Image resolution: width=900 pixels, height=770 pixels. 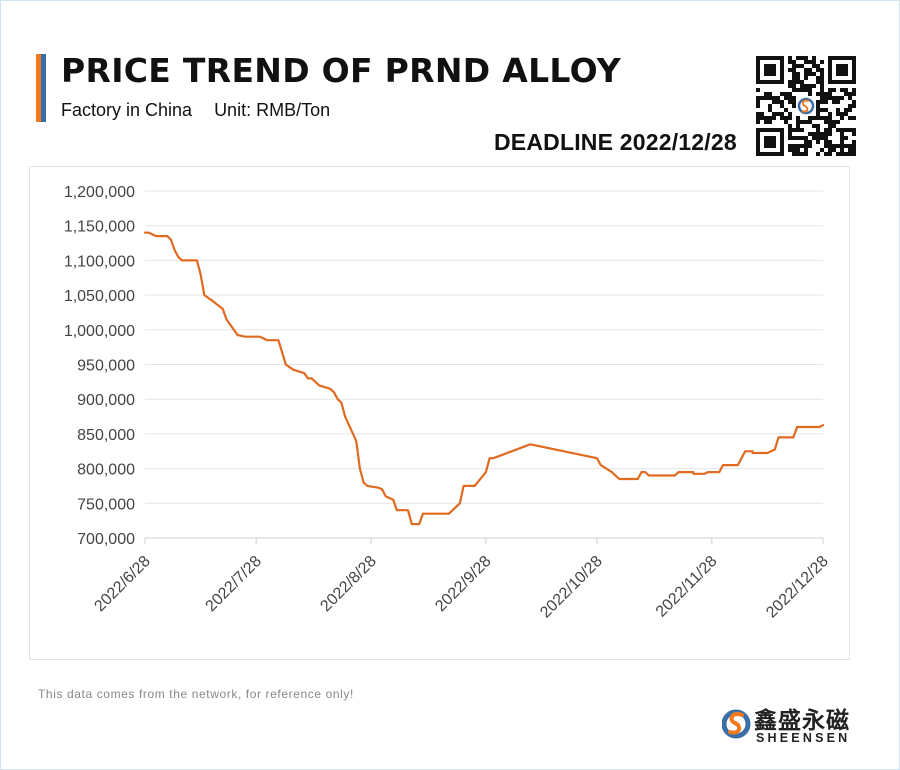 What do you see at coordinates (106, 539) in the screenshot?
I see `y-tick-label: 700,000` at bounding box center [106, 539].